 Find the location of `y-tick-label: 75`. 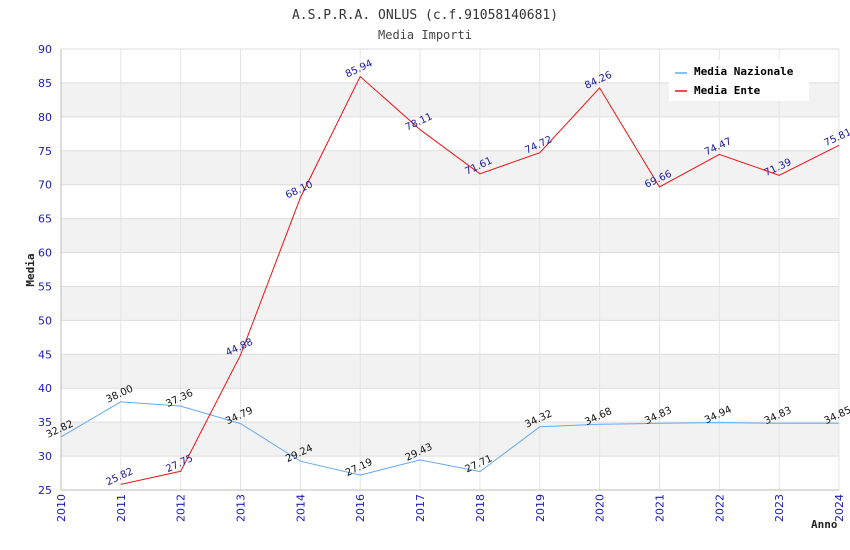

y-tick-label: 75 is located at coordinates (45, 151).